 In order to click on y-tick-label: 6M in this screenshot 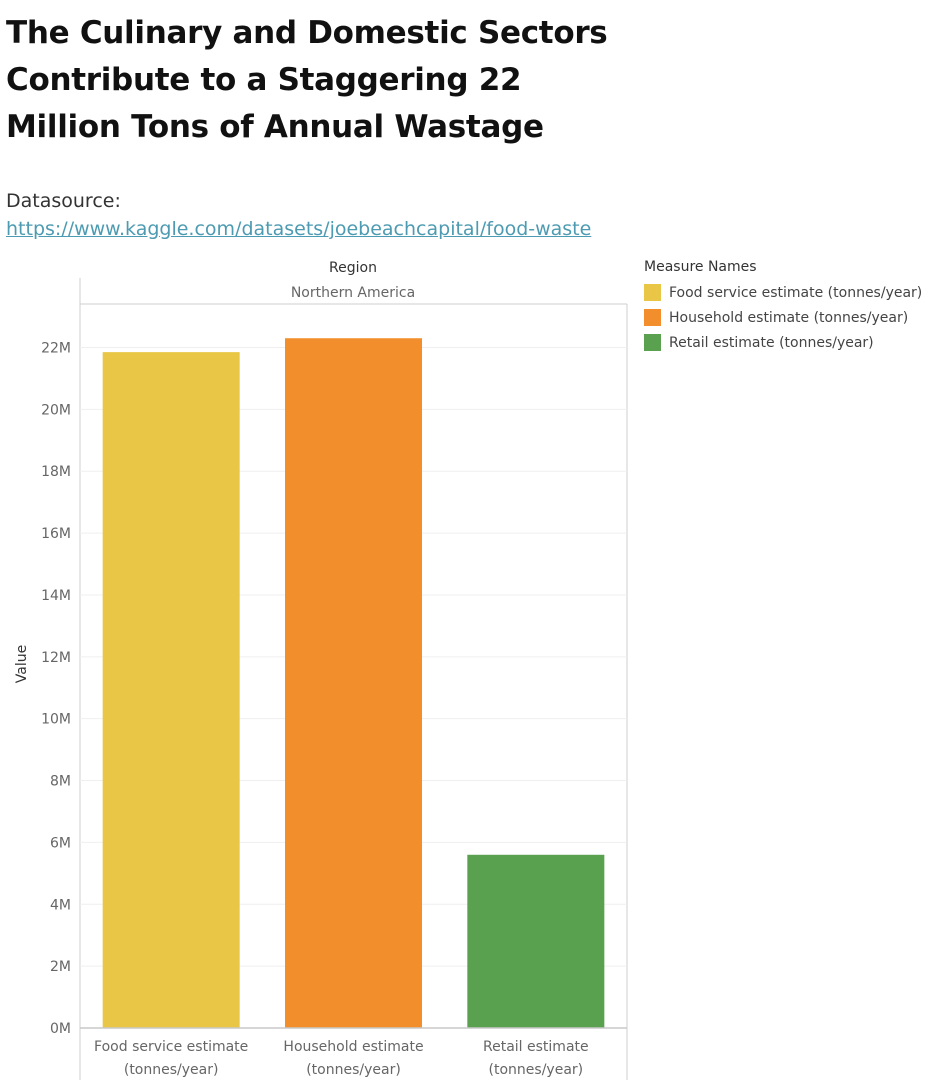, I will do `click(60, 843)`.